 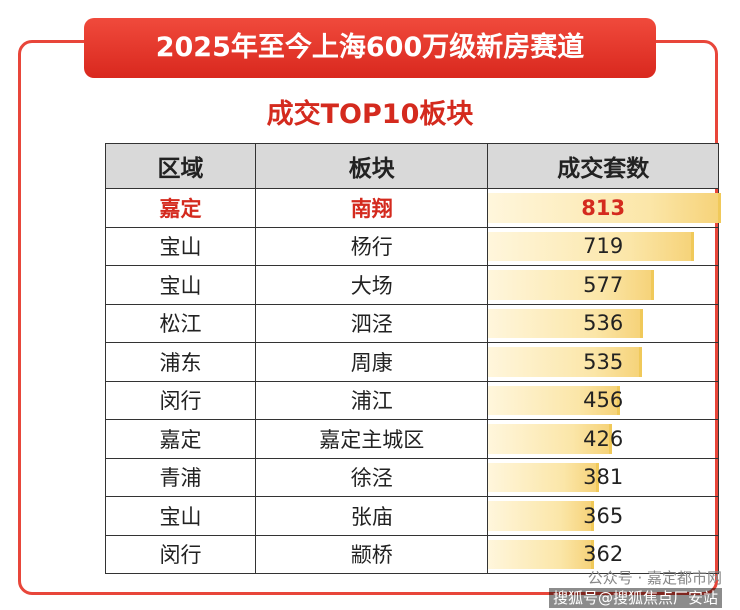 I want to click on count-cell: 426, so click(x=603, y=439).